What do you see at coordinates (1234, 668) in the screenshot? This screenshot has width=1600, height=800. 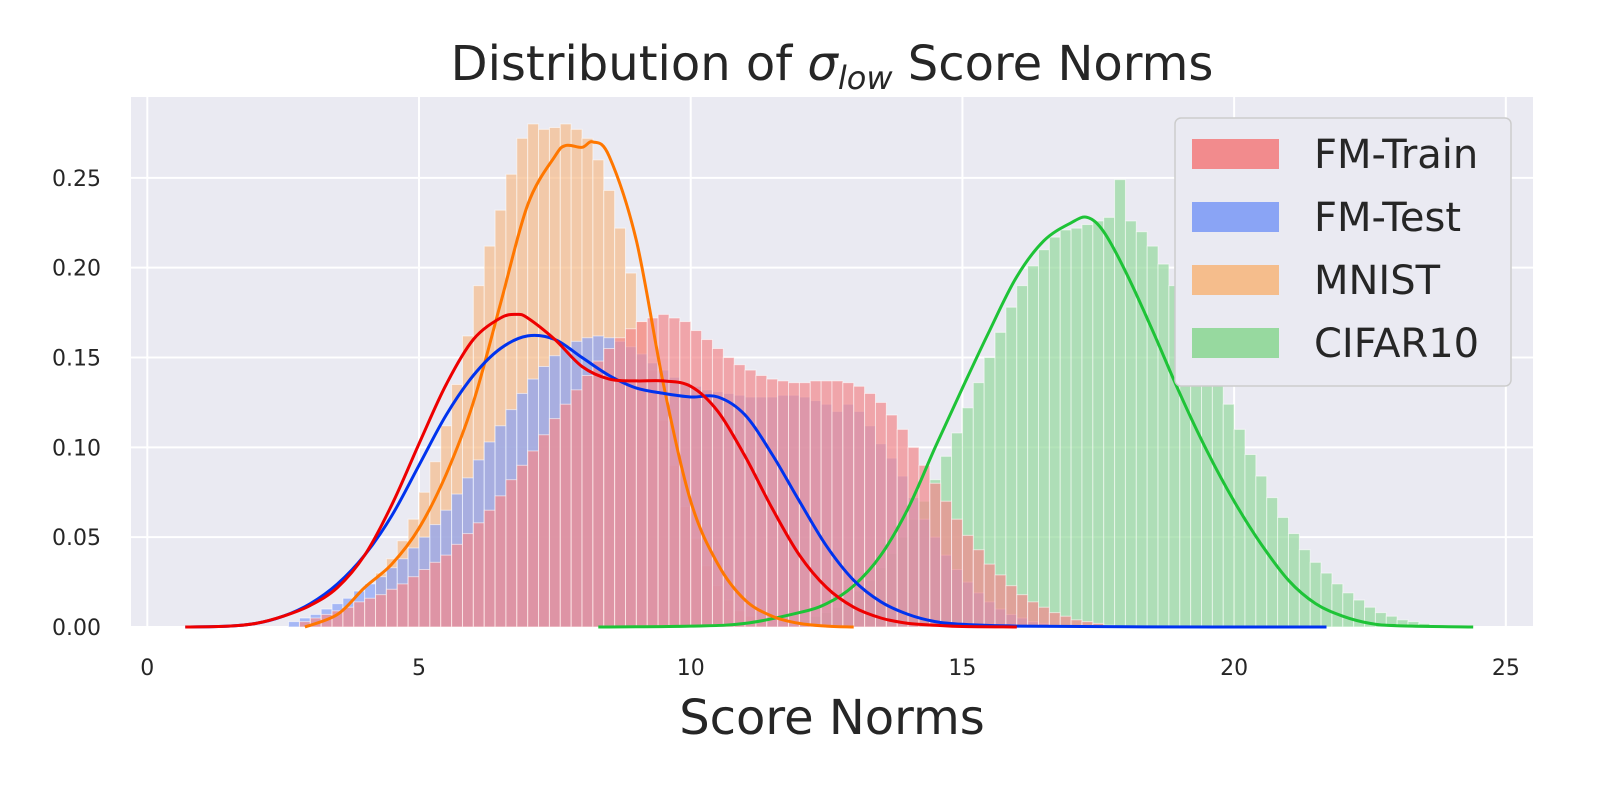 I see `x-tick-label-4: 20` at bounding box center [1234, 668].